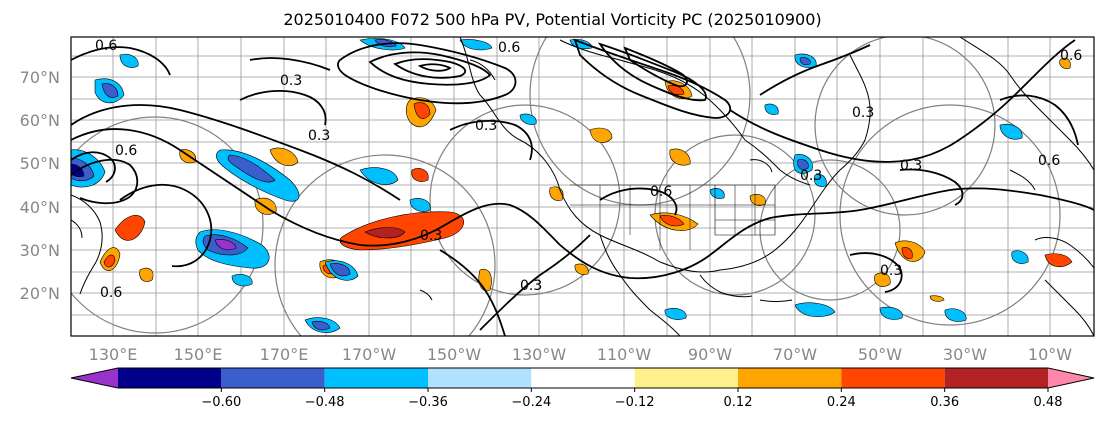 This screenshot has height=429, width=1105. Describe the element at coordinates (710, 354) in the screenshot. I see `lon-label: 90°W` at that location.